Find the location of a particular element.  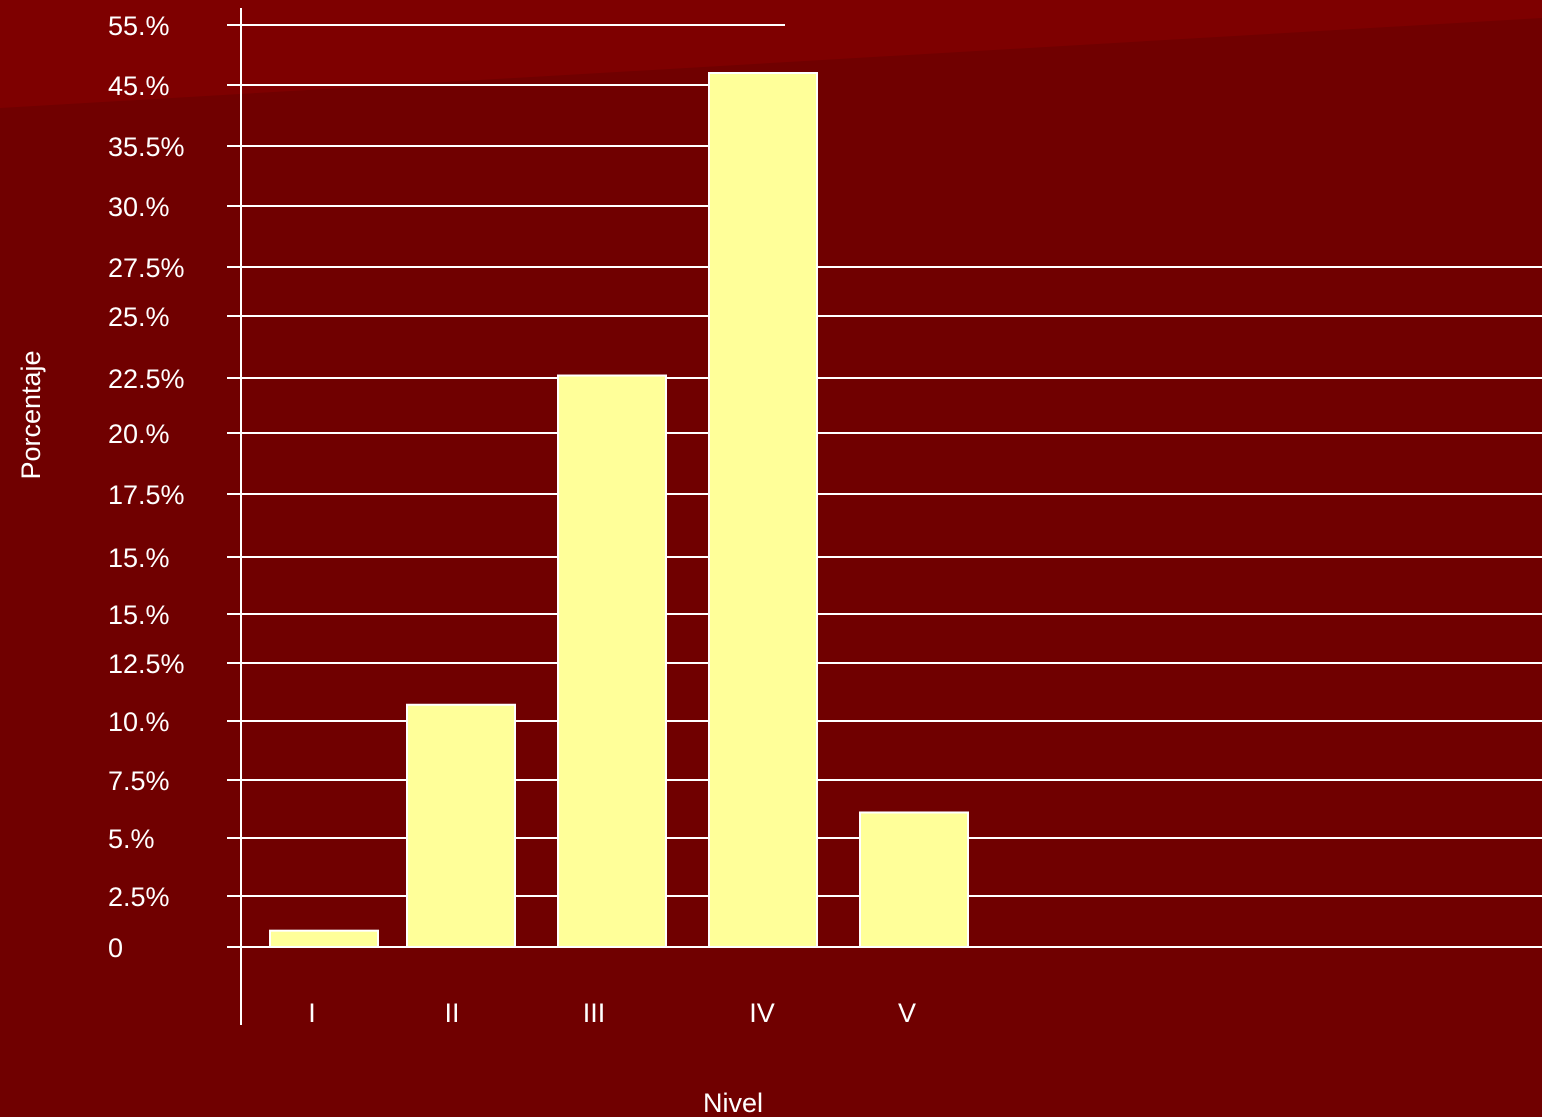

y-tick-label: 22.5% is located at coordinates (146, 379).